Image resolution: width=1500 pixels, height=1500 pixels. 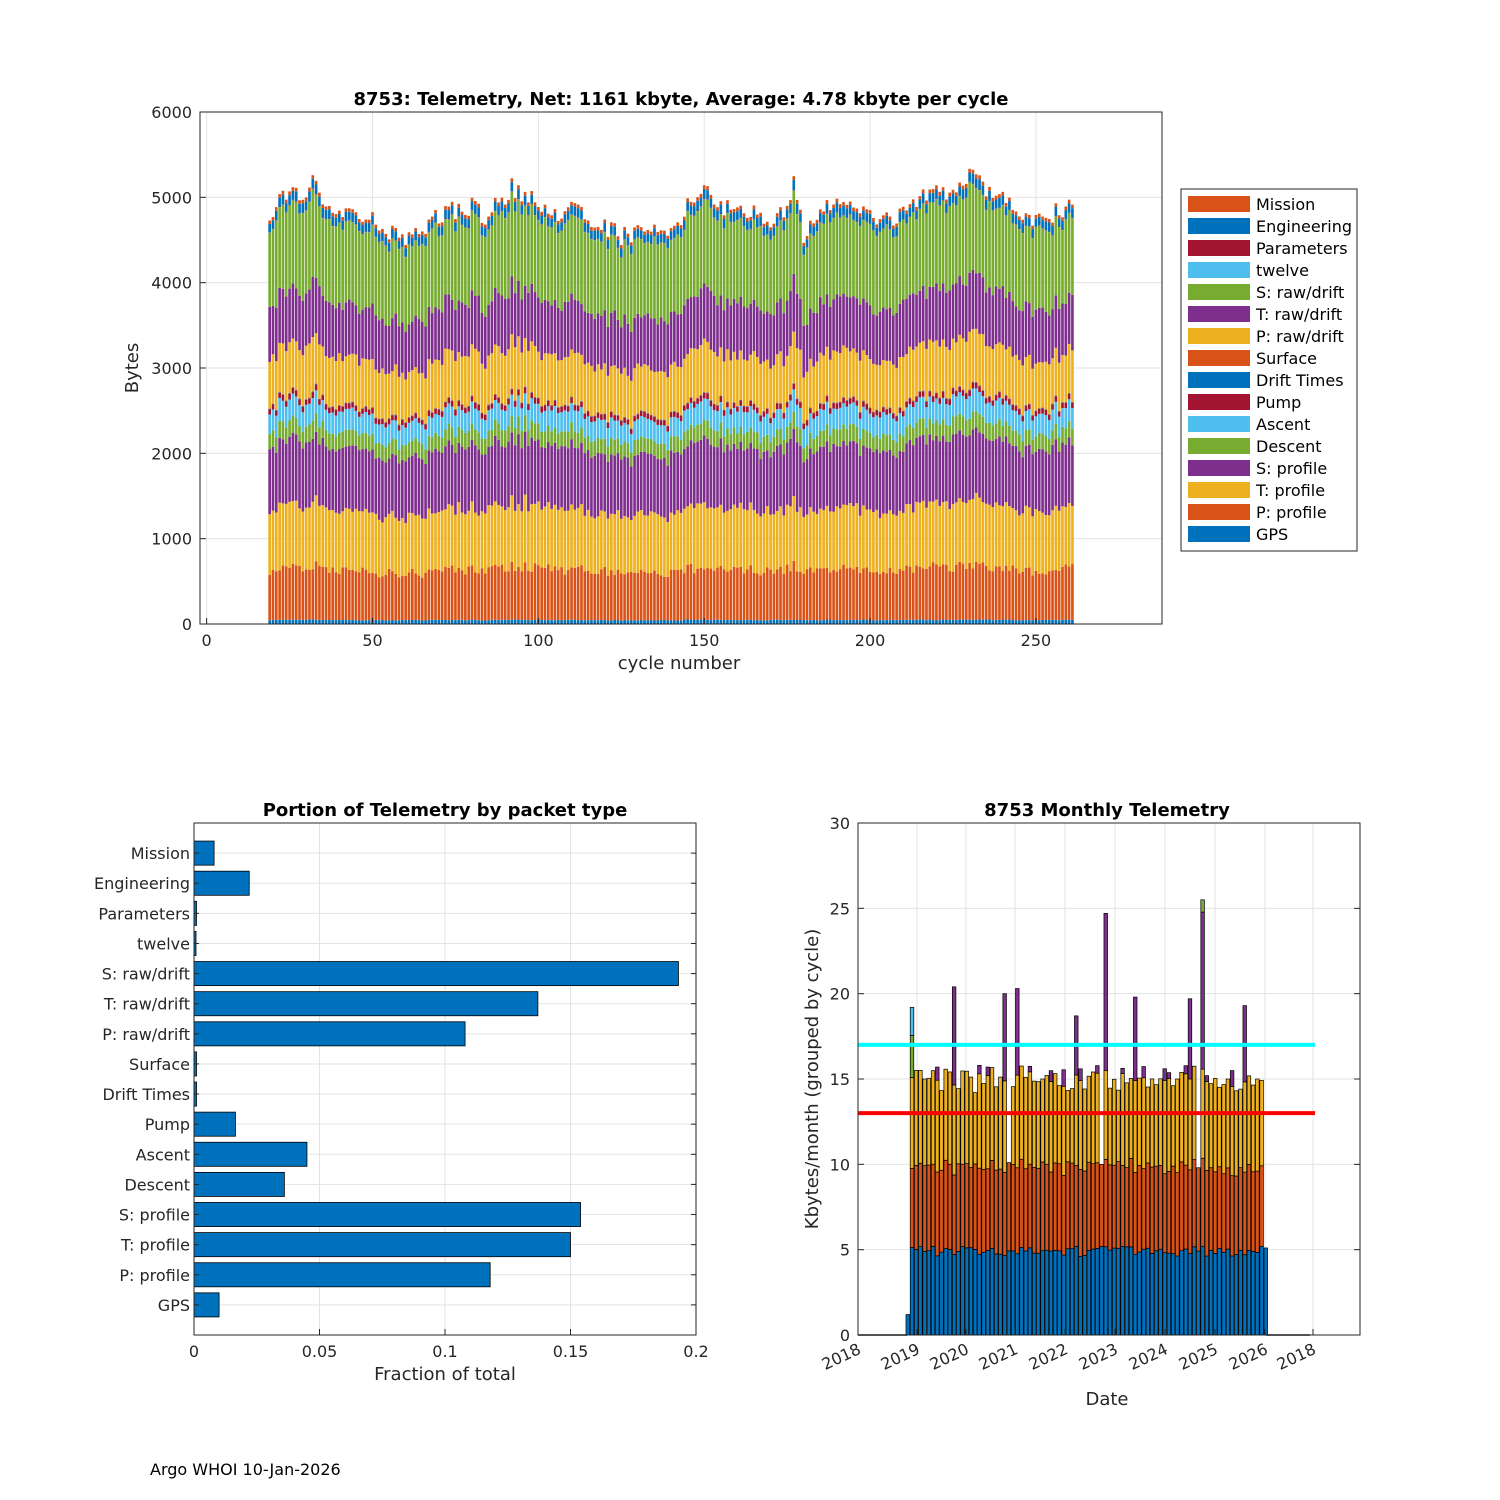 I want to click on legend-label: Surface, so click(x=1286, y=358).